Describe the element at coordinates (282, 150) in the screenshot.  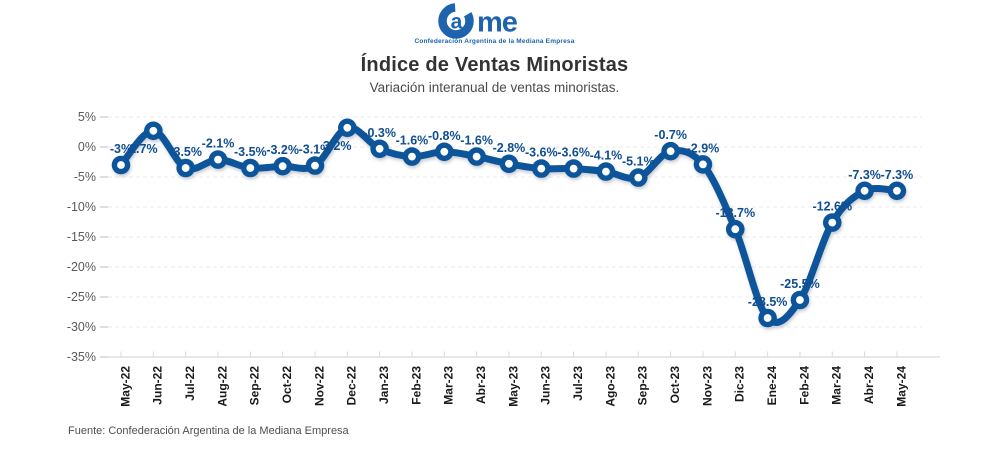
I see `data-label: -3.2%` at that location.